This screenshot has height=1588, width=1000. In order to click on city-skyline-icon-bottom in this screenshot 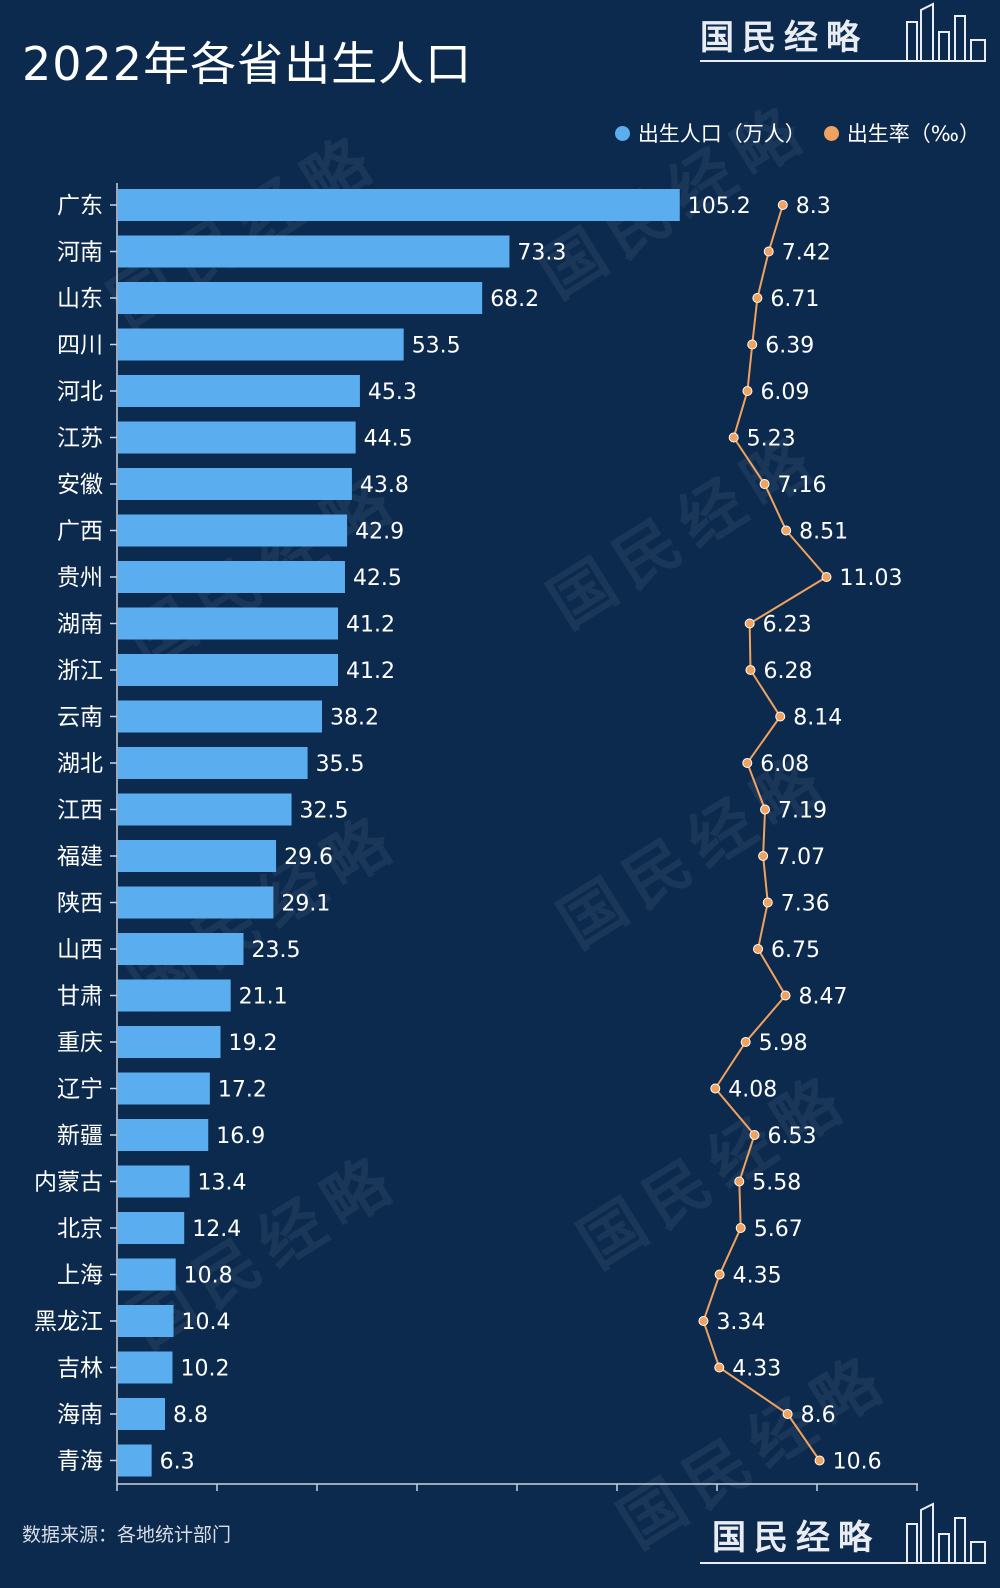, I will do `click(946, 1532)`.